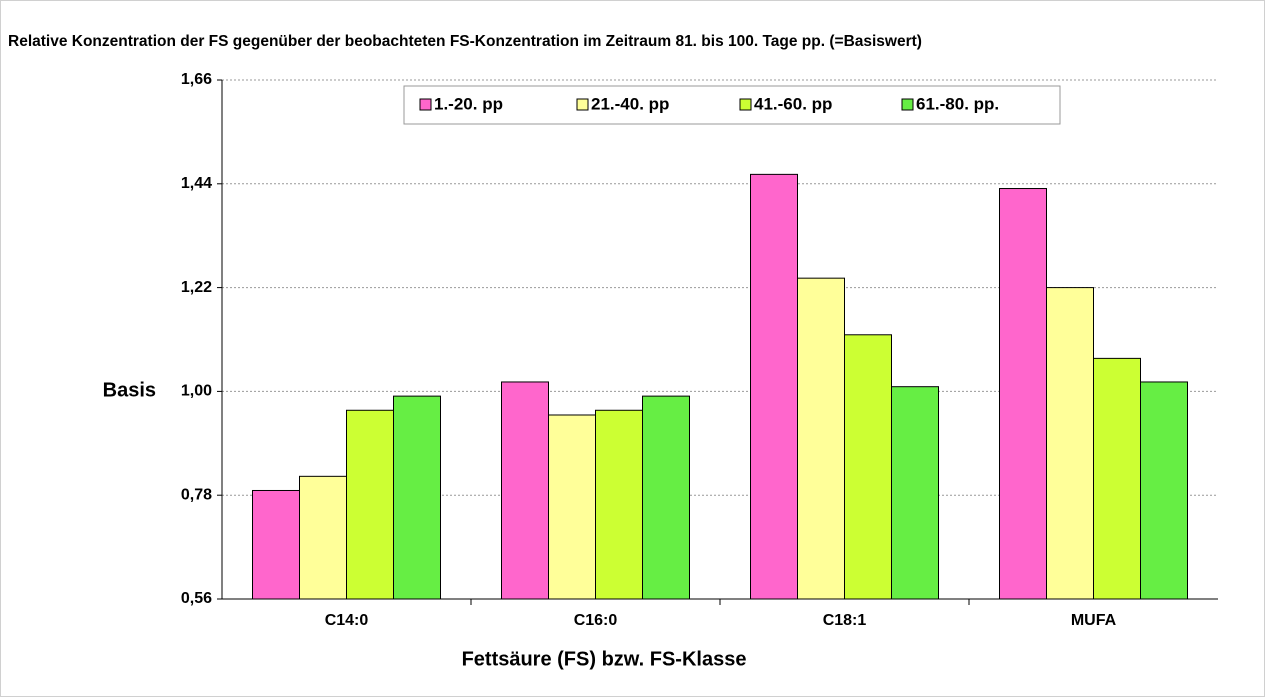 The image size is (1265, 697). What do you see at coordinates (630, 103) in the screenshot?
I see `legend-label: 21.-40. pp` at bounding box center [630, 103].